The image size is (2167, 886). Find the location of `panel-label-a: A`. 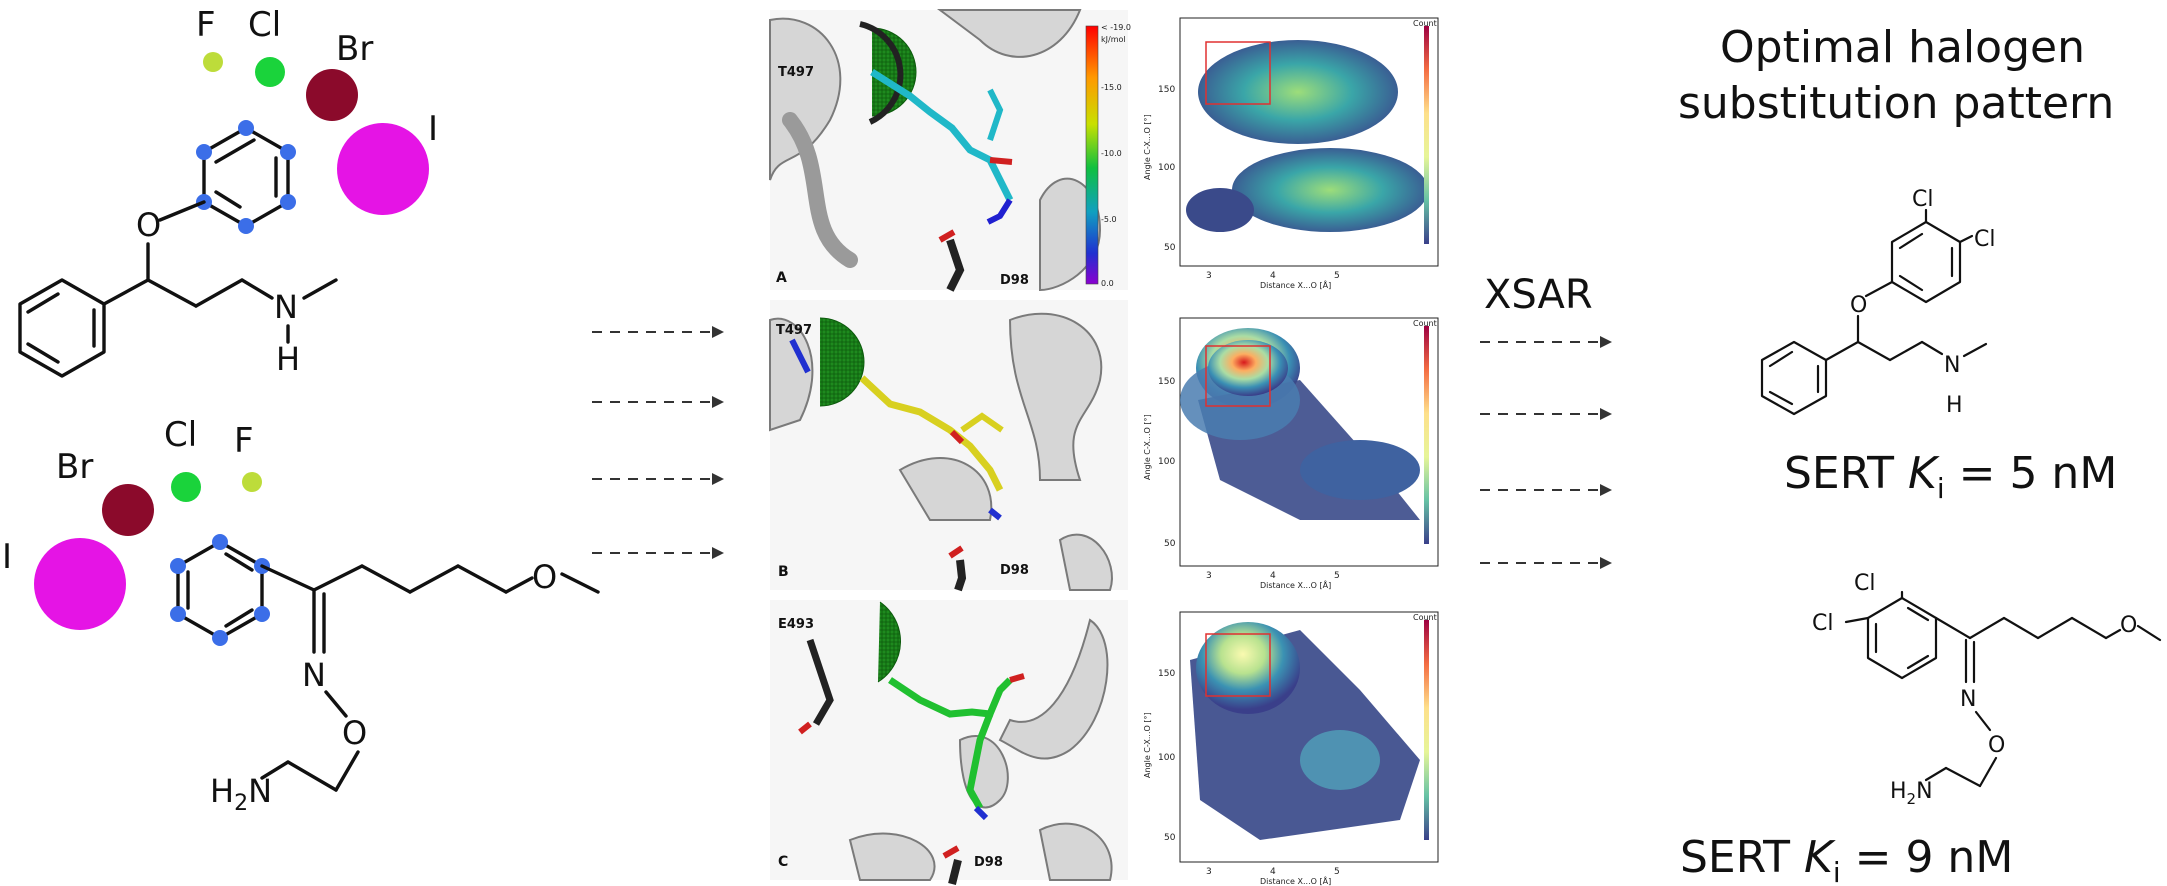

panel-label-a: A is located at coordinates (781, 278).